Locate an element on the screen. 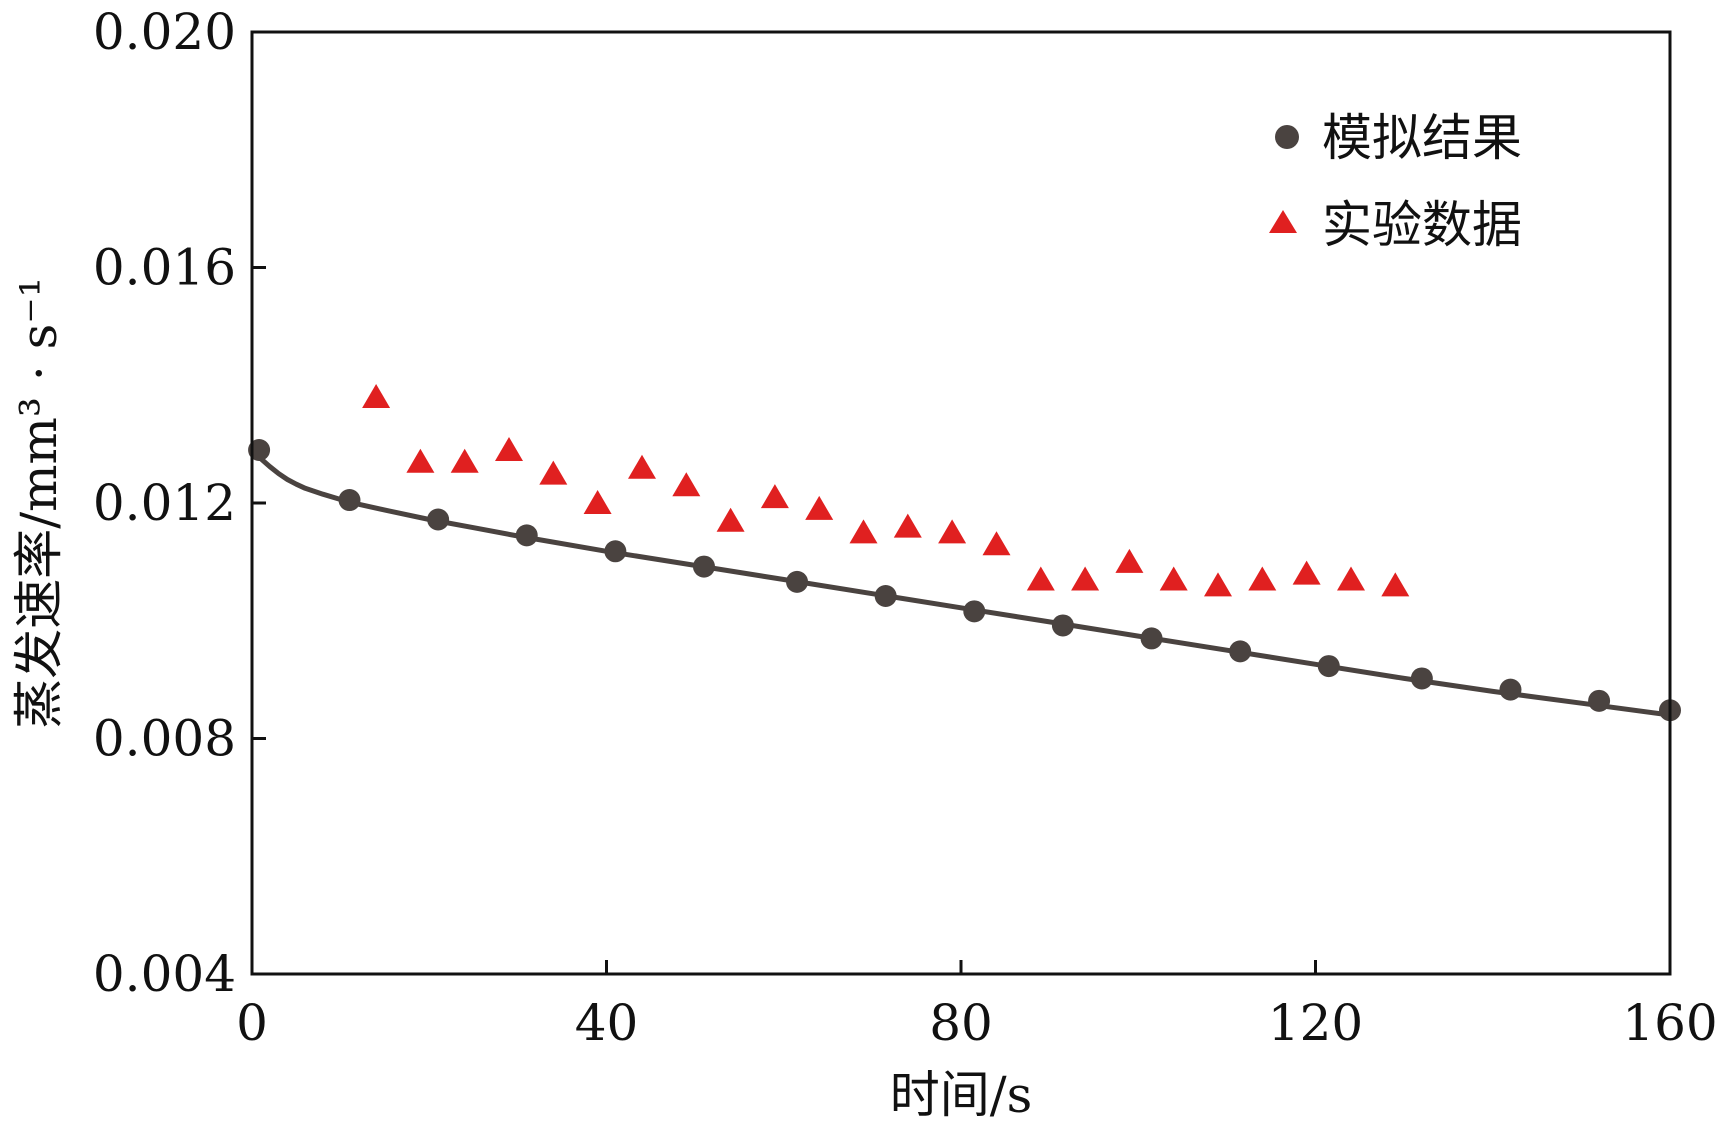  x-tick-label: 40 is located at coordinates (607, 1023).